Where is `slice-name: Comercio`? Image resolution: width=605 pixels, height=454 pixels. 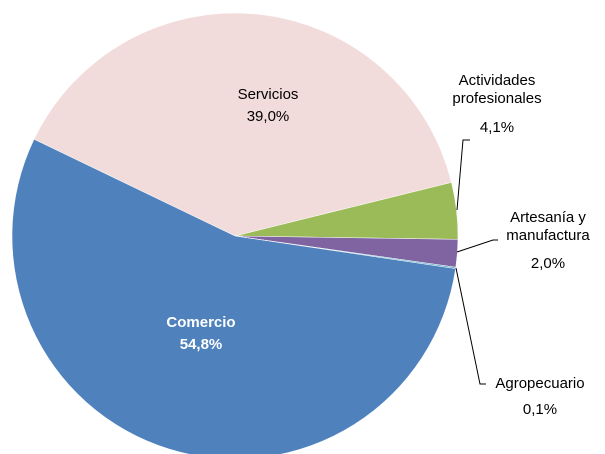 slice-name: Comercio is located at coordinates (201, 322).